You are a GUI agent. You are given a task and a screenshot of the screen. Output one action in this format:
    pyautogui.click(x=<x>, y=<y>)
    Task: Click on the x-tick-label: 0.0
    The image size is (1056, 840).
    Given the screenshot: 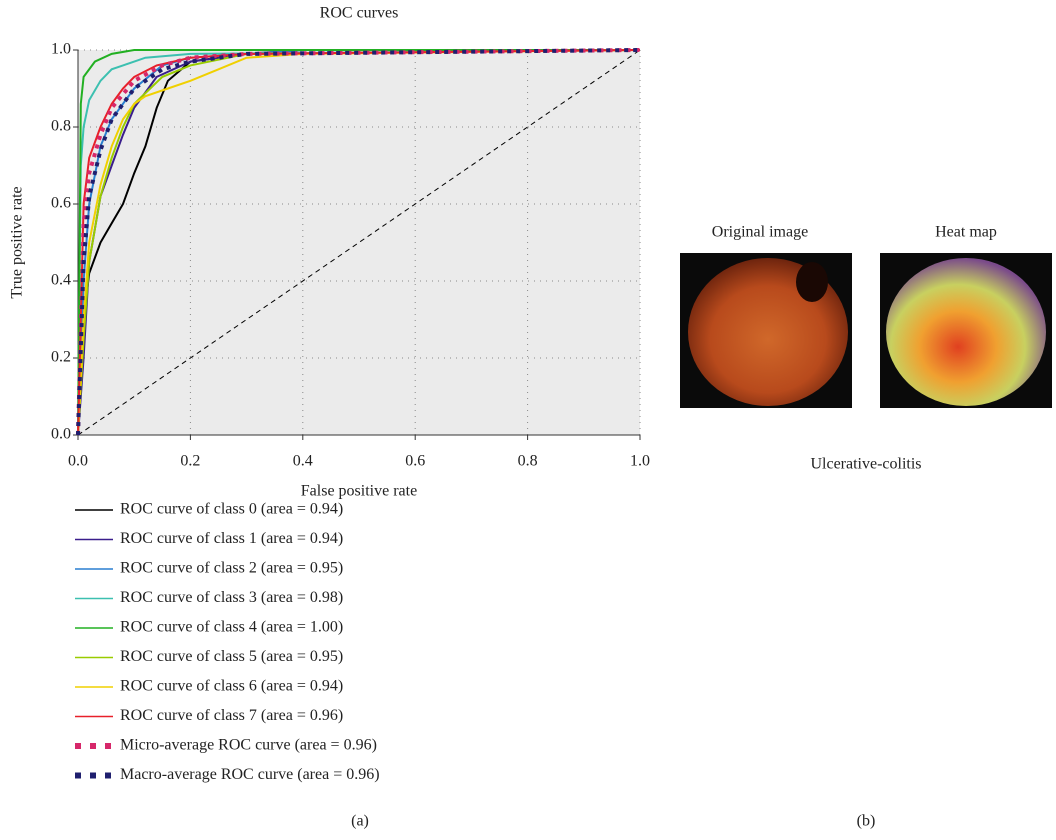 What is the action you would take?
    pyautogui.click(x=78, y=461)
    